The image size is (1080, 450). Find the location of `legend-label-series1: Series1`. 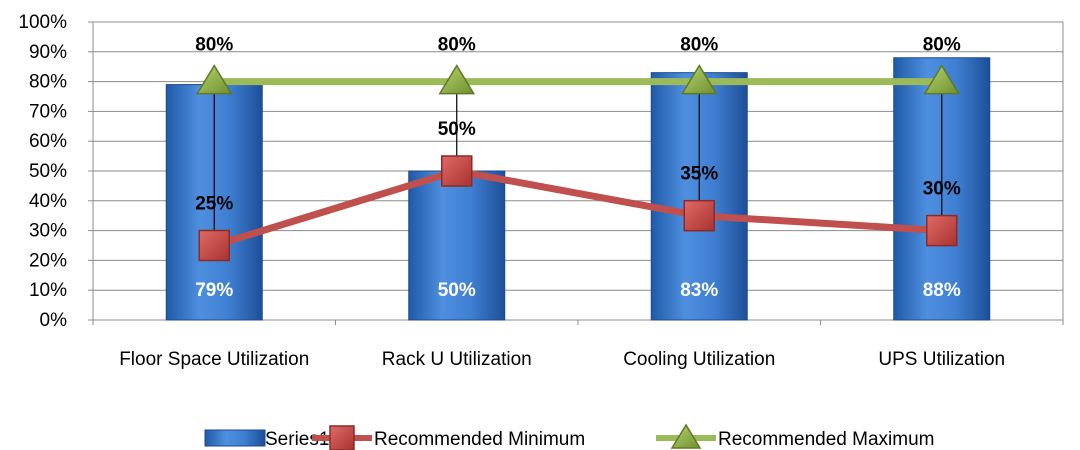

legend-label-series1: Series1 is located at coordinates (297, 439).